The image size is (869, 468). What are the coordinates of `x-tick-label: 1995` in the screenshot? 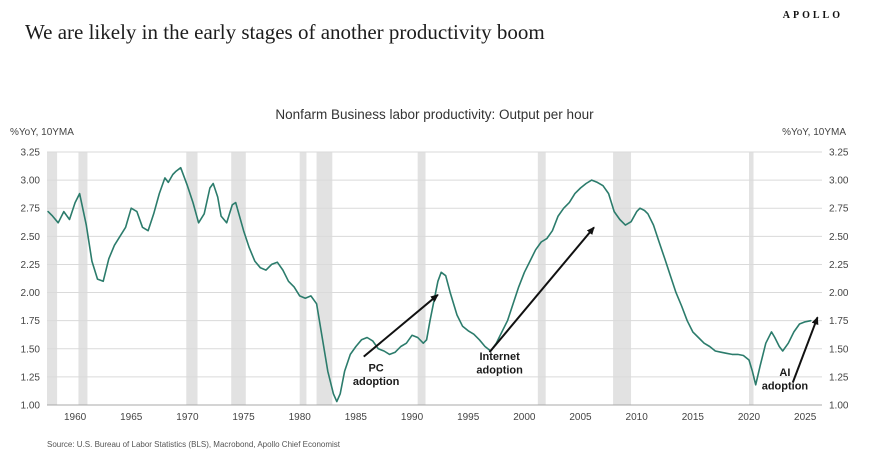 It's located at (468, 417).